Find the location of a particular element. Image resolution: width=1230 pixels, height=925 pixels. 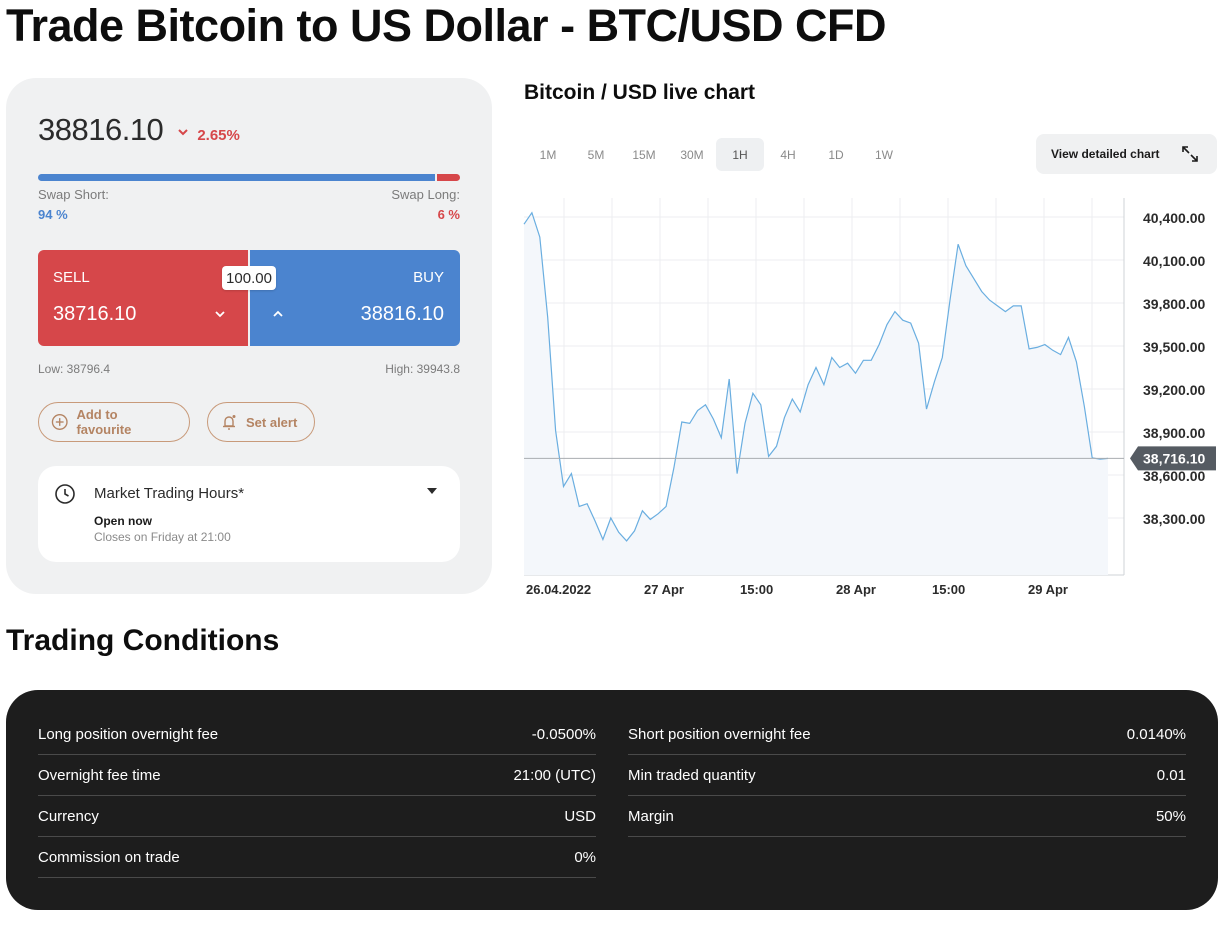

spread-badge: 100.00 is located at coordinates (249, 278).